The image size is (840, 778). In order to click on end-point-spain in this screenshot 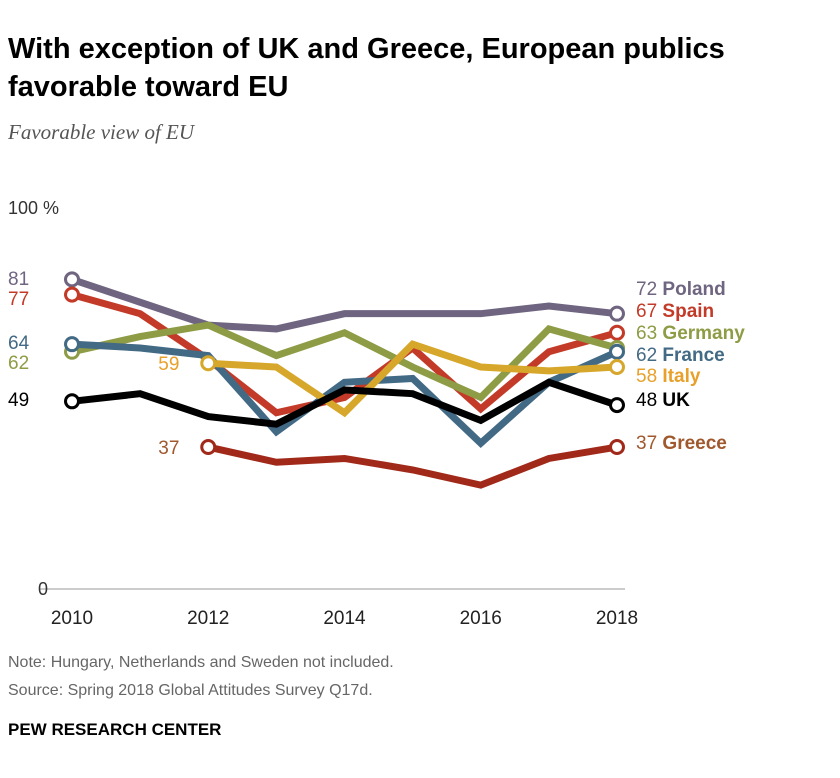, I will do `click(617, 332)`.